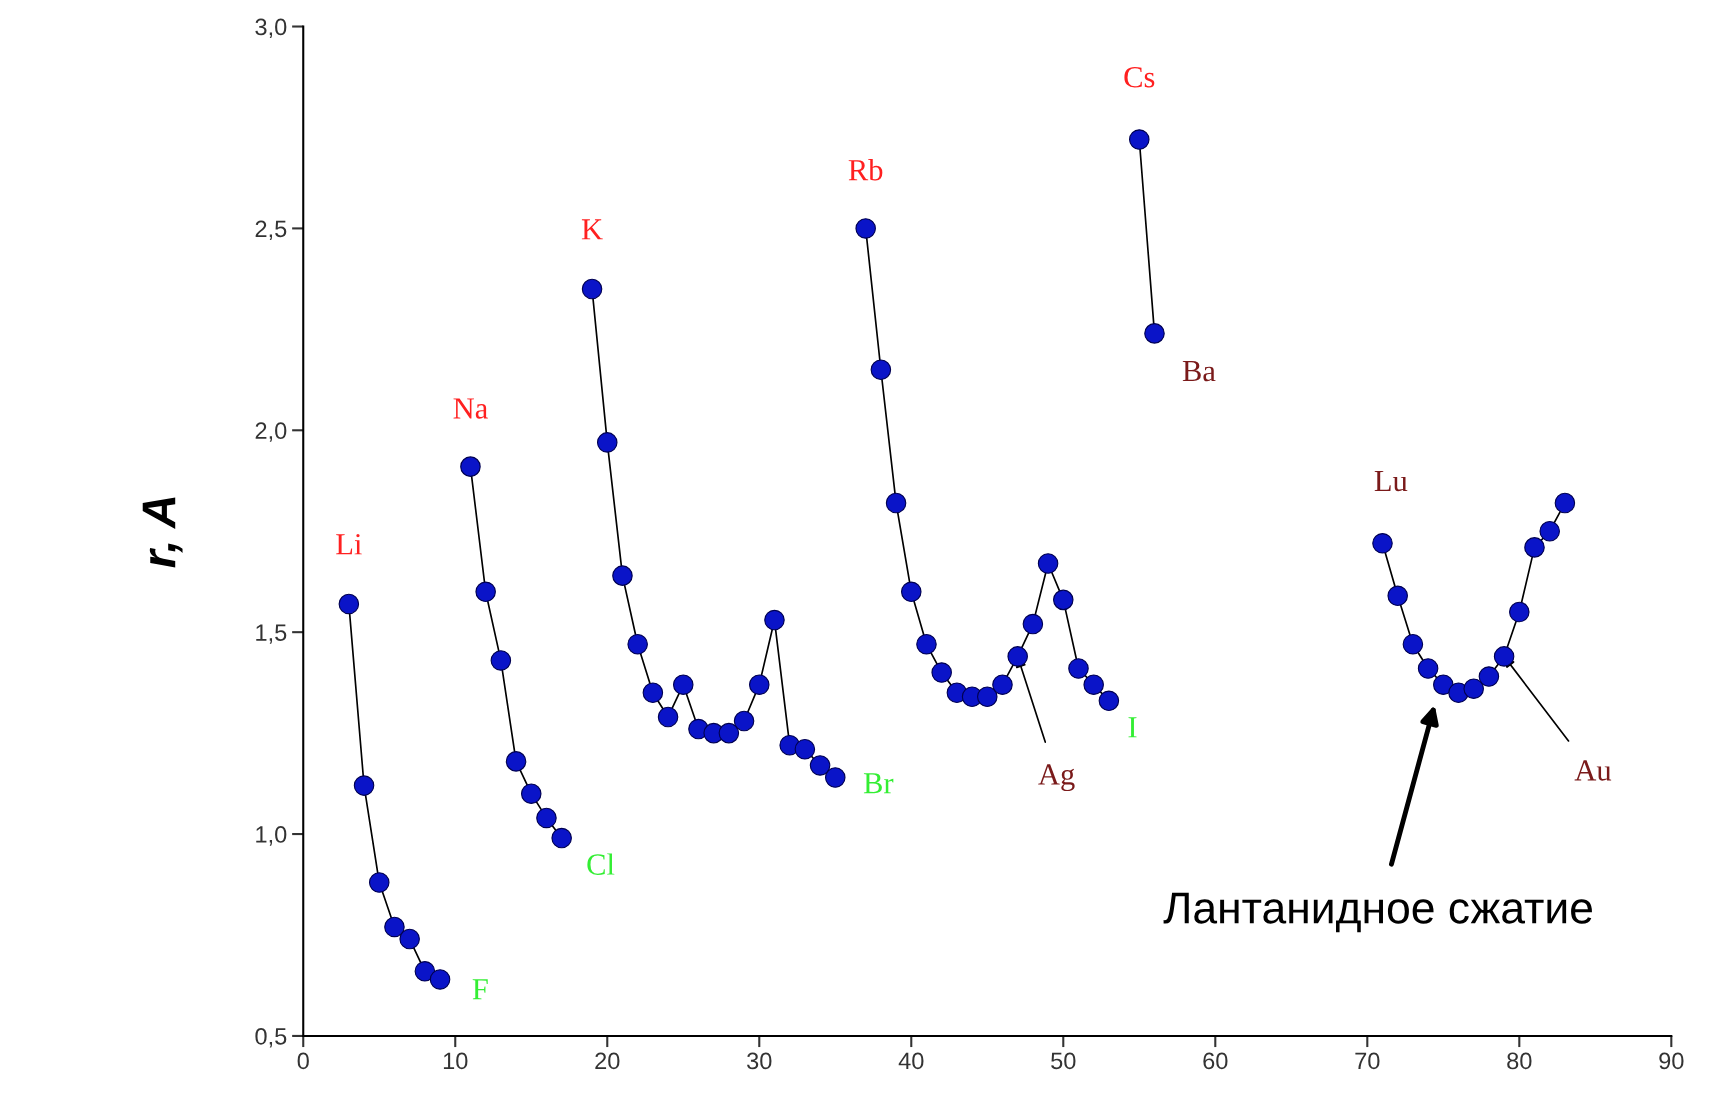 The width and height of the screenshot is (1723, 1105). I want to click on annotation: Cl, so click(601, 864).